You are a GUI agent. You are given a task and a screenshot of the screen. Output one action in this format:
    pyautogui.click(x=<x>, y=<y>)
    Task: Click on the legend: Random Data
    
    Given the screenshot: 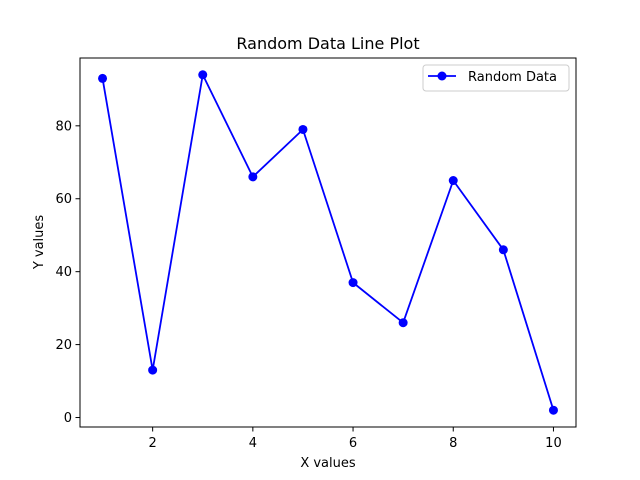 What is the action you would take?
    pyautogui.click(x=496, y=78)
    